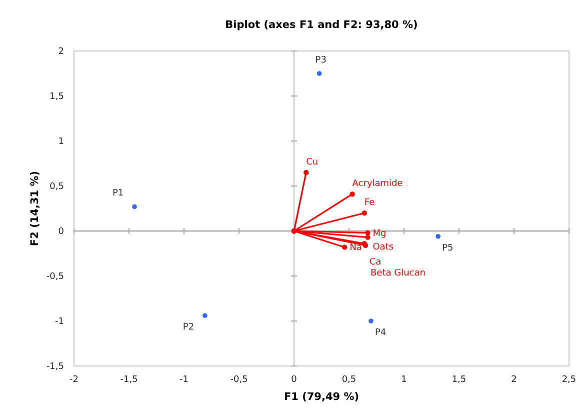 The height and width of the screenshot is (409, 587). Describe the element at coordinates (118, 193) in the screenshot. I see `series-label: P1` at that location.